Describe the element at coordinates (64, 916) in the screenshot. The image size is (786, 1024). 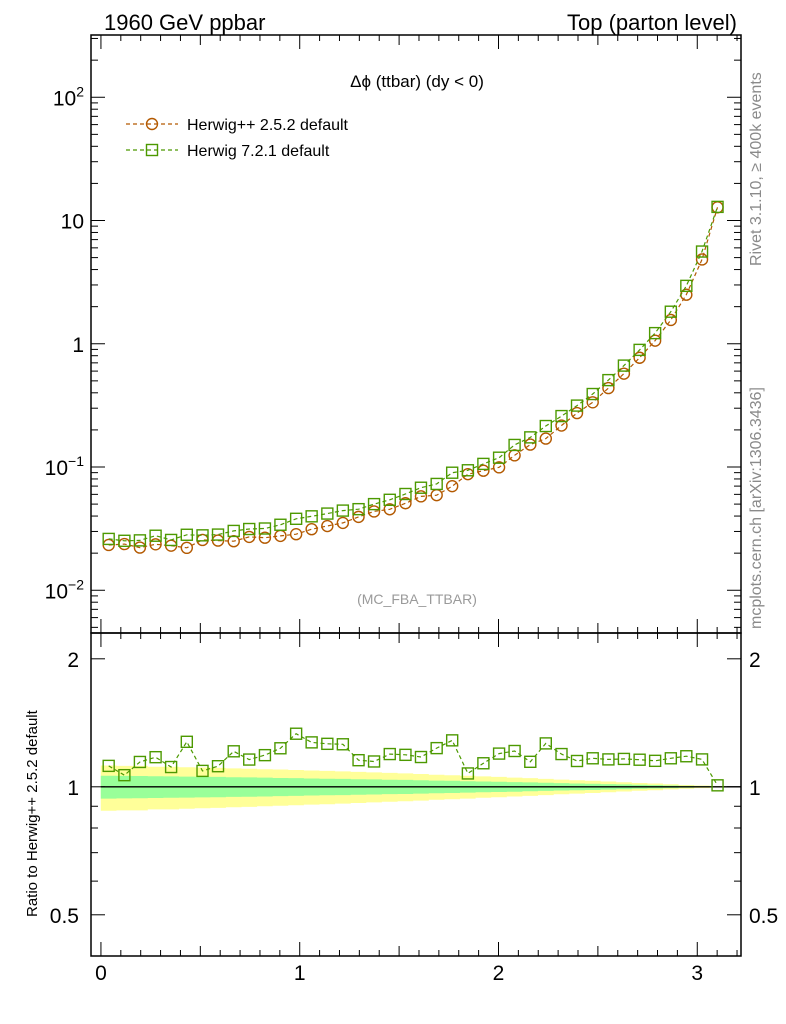
I see `ratio-y-tick-label-left: 0.5` at that location.